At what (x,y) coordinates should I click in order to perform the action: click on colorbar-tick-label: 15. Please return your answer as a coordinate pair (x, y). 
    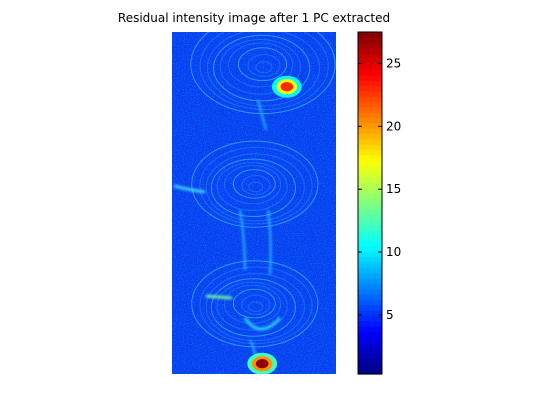
    Looking at the image, I should click on (393, 189).